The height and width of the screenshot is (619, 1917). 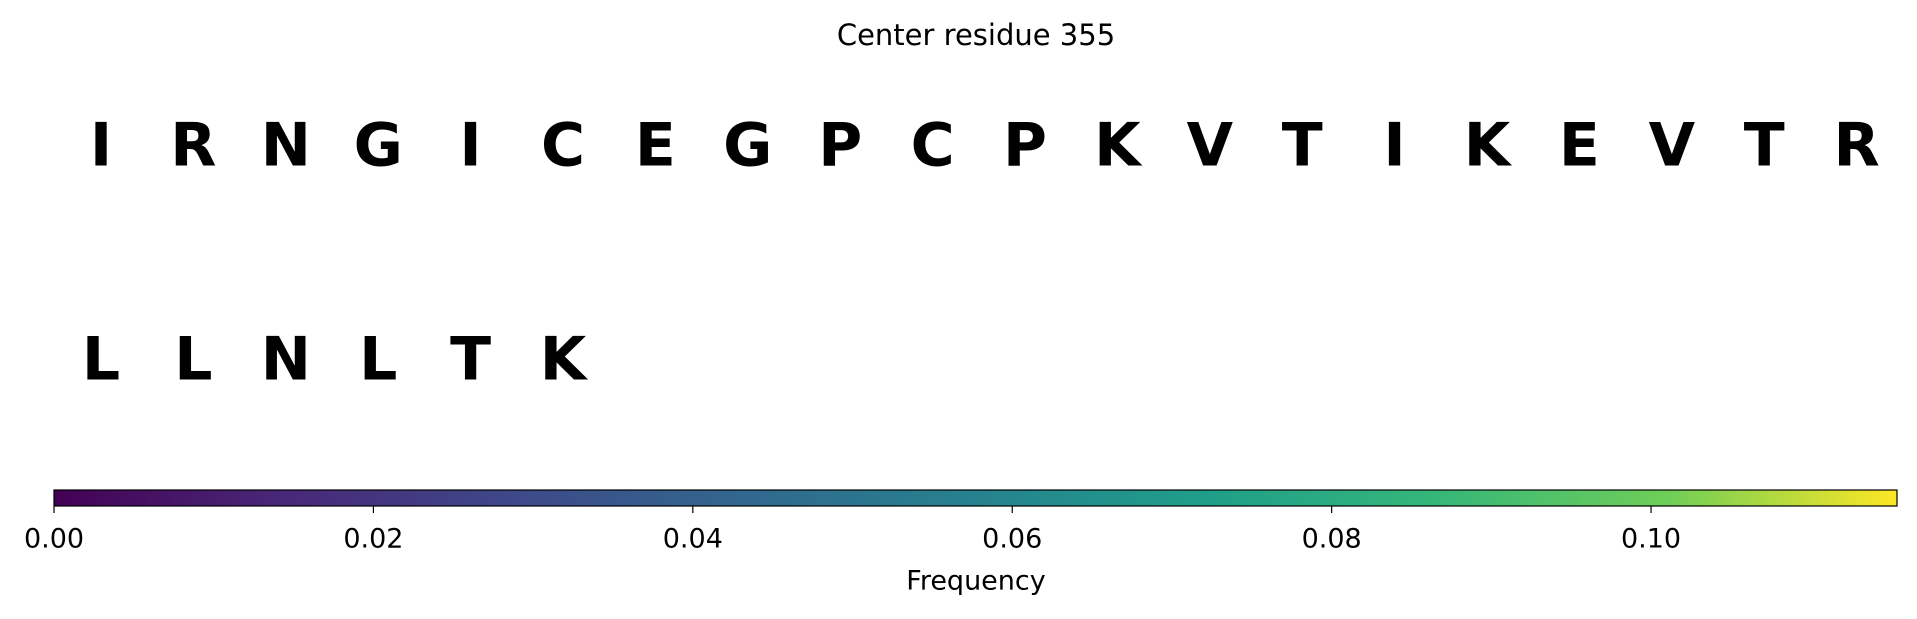 What do you see at coordinates (976, 581) in the screenshot?
I see `colorbar-label: Frequency` at bounding box center [976, 581].